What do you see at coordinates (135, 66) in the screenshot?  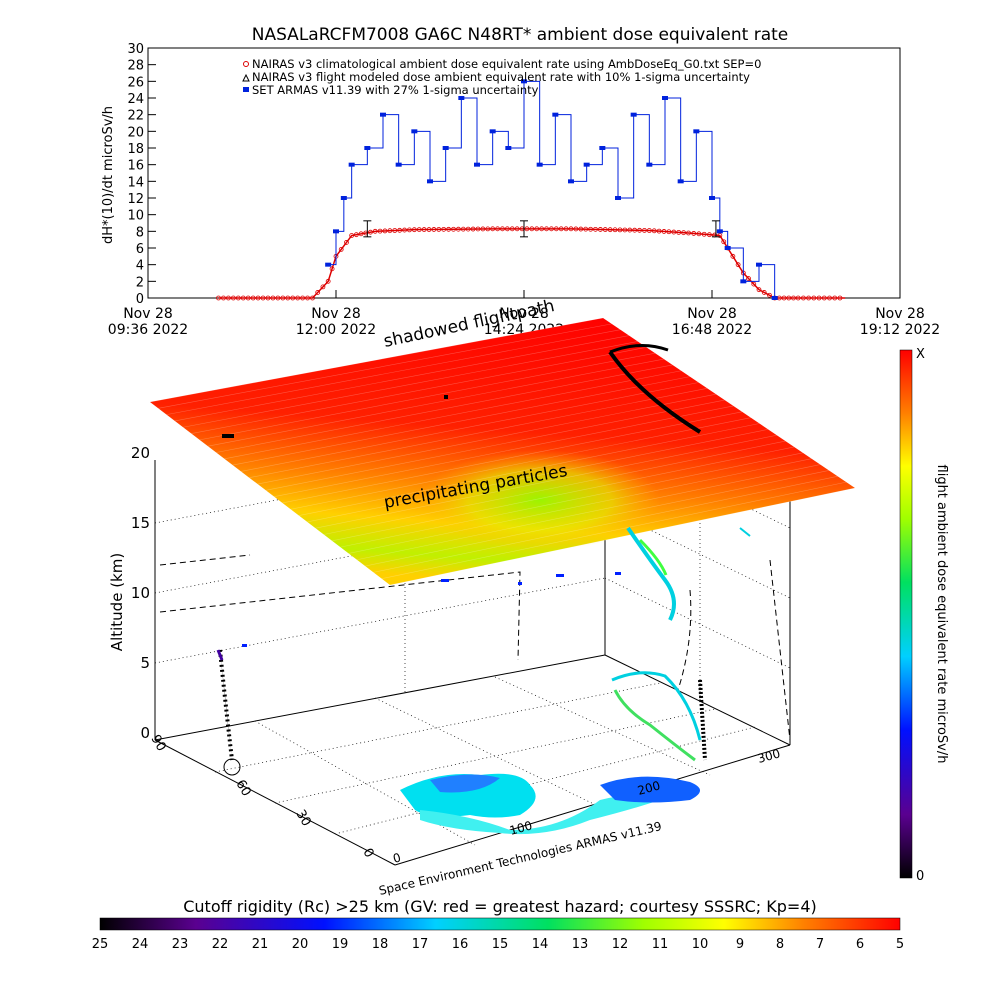 I see `y-tick-label: 28` at bounding box center [135, 66].